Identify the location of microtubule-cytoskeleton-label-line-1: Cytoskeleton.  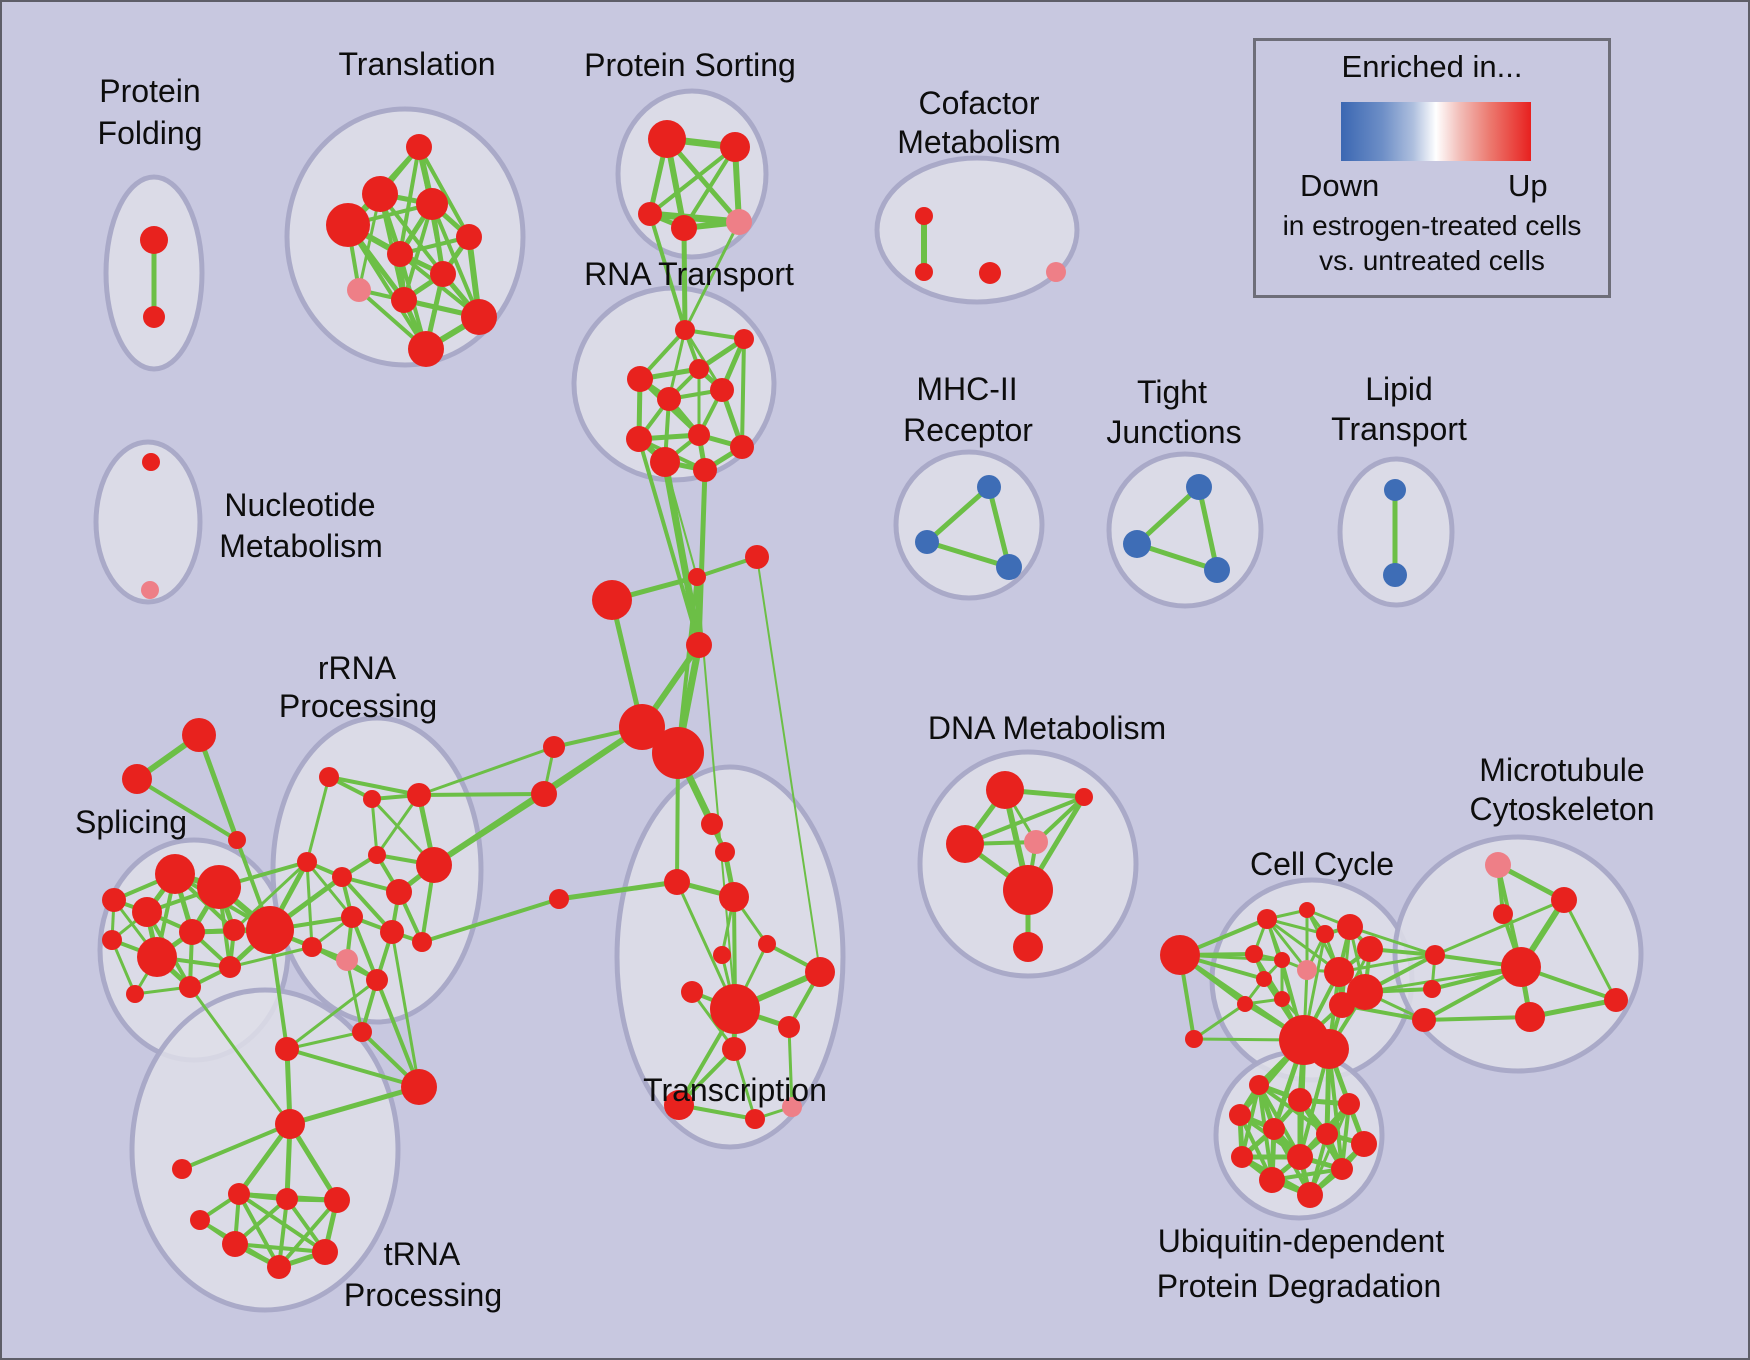
(1562, 809).